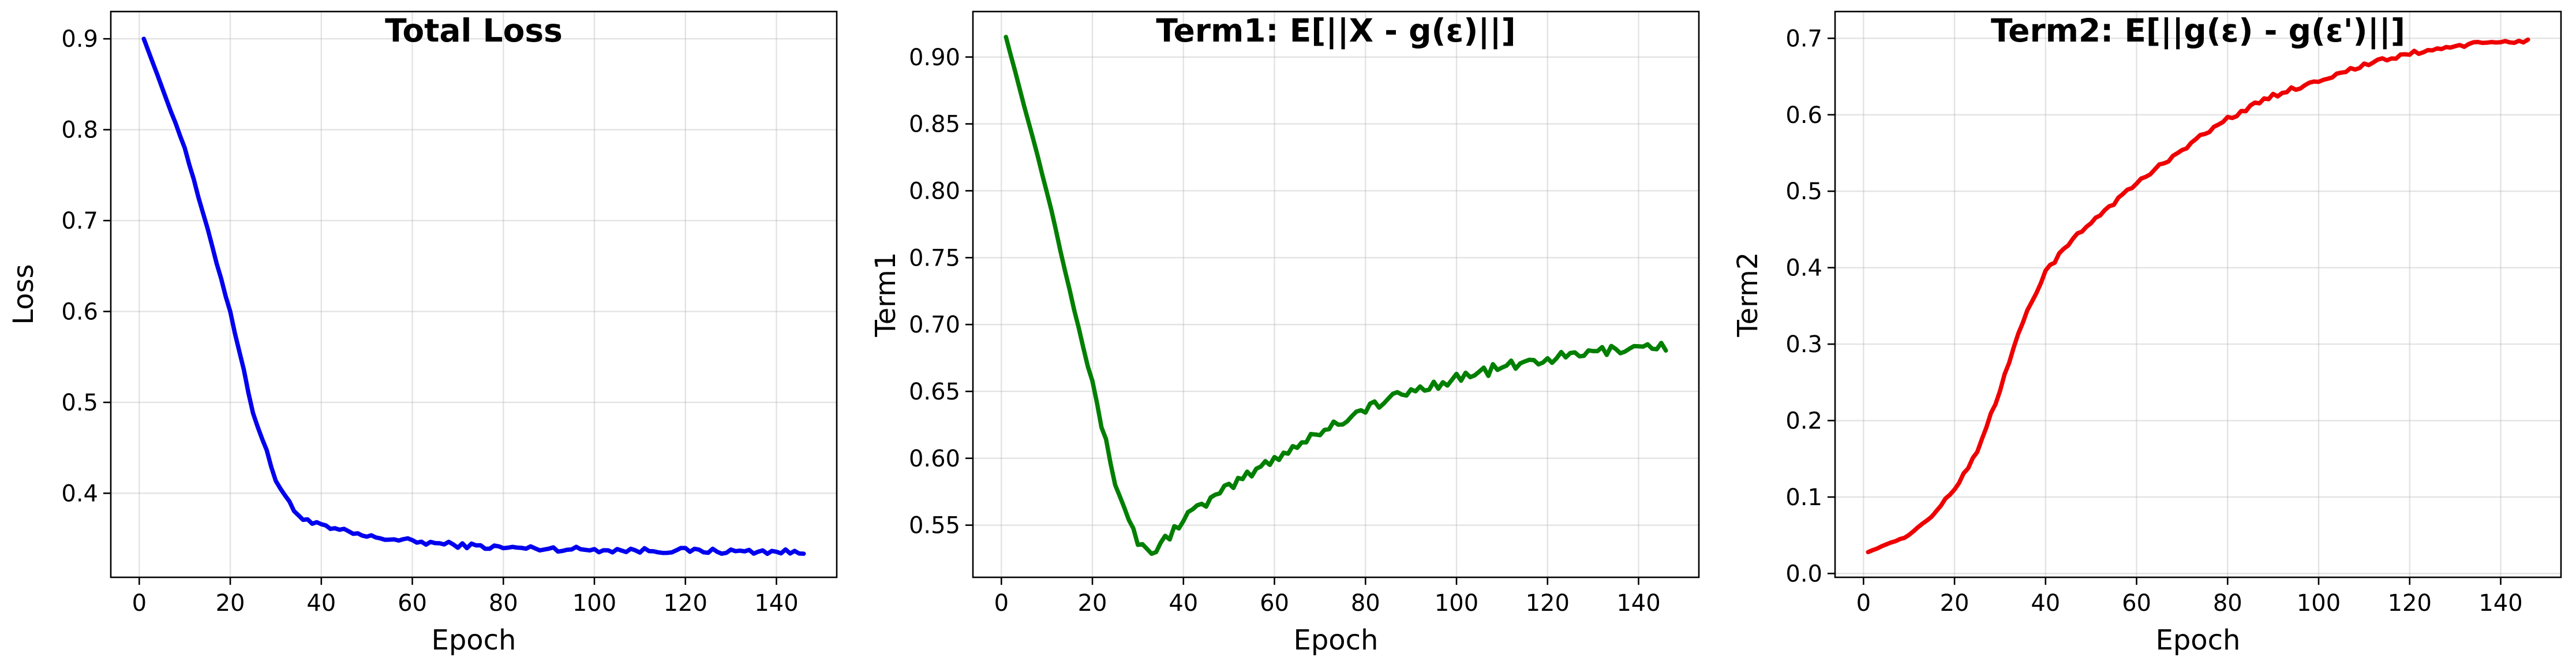  I want to click on y-axis-label: Term2, so click(1748, 295).